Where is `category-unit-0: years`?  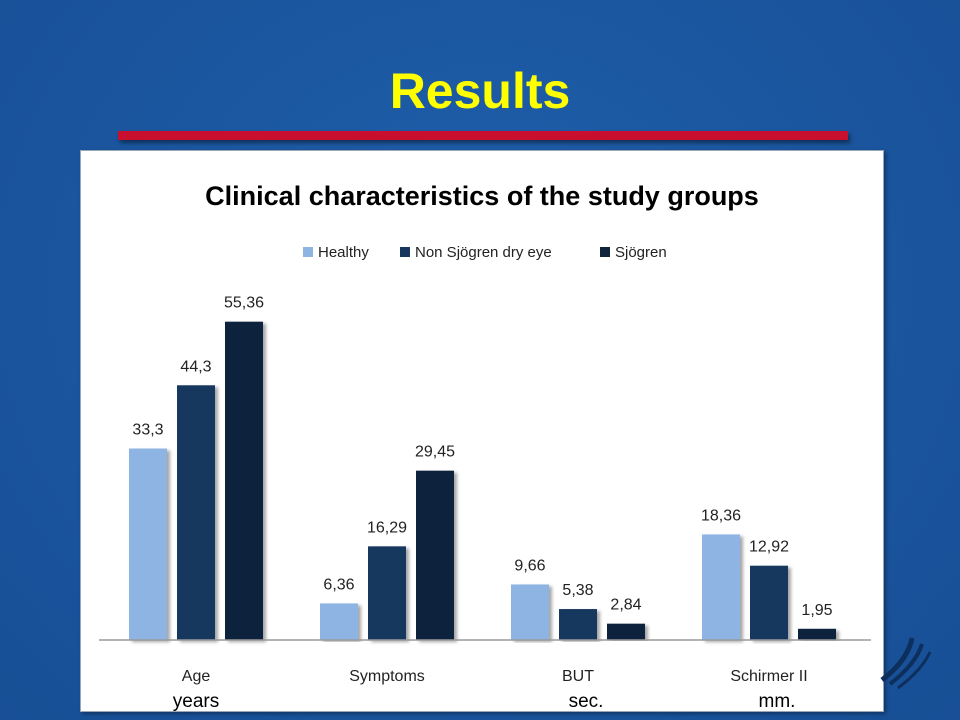 category-unit-0: years is located at coordinates (196, 701).